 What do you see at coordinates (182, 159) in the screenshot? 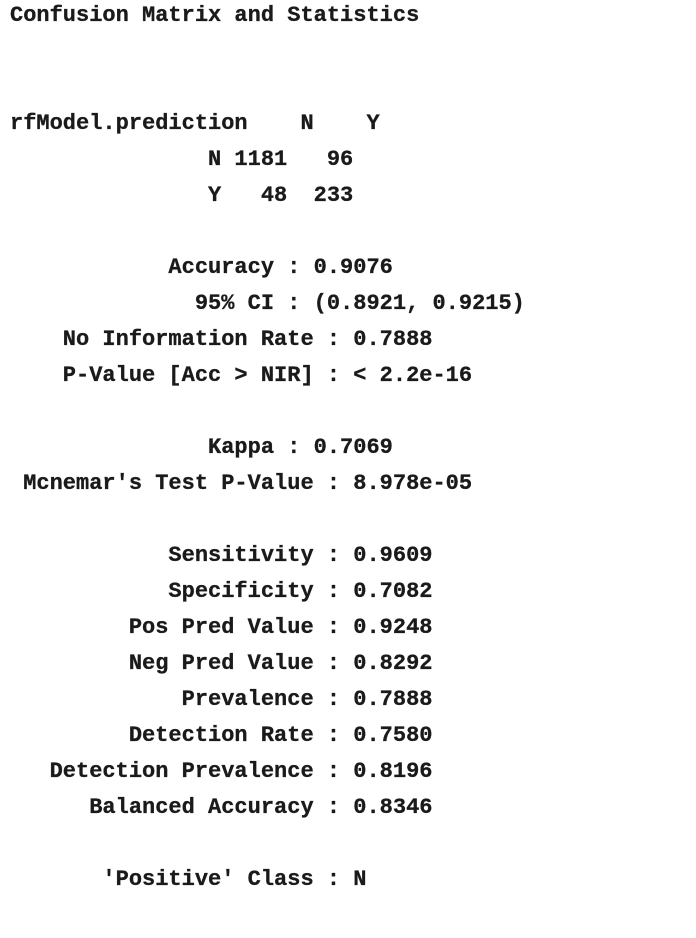
I see `matrix-row-n: N 1181 96` at bounding box center [182, 159].